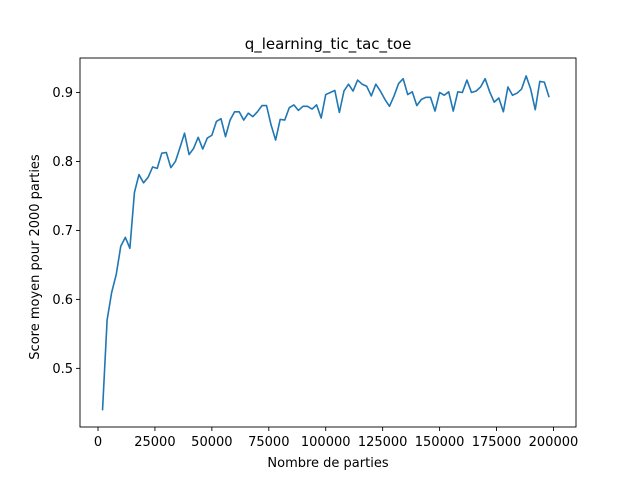  I want to click on x-tick-label: 125000, so click(383, 442).